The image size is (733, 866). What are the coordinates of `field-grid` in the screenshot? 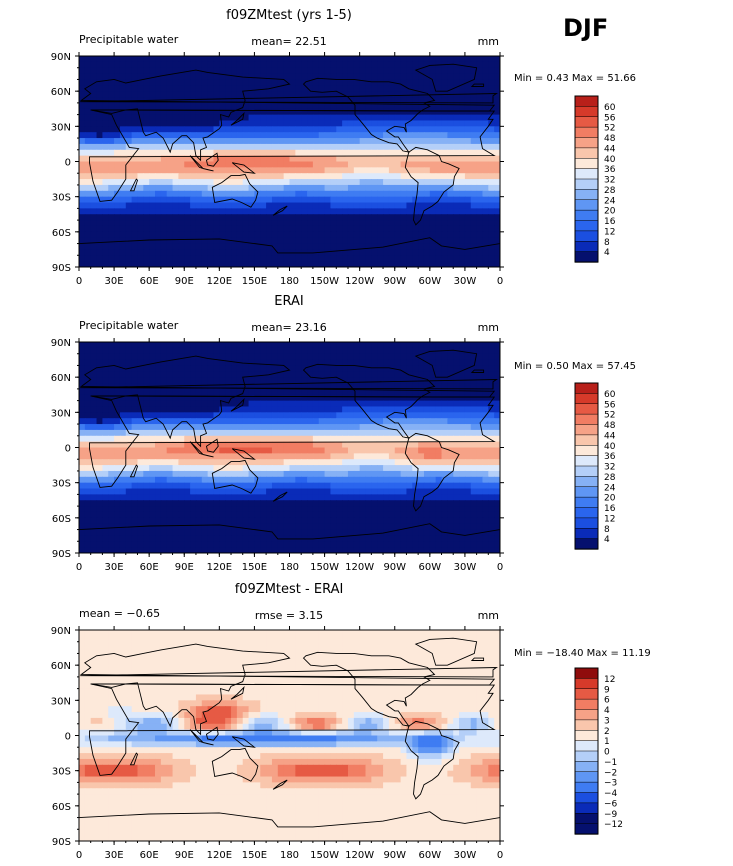 It's located at (289, 447).